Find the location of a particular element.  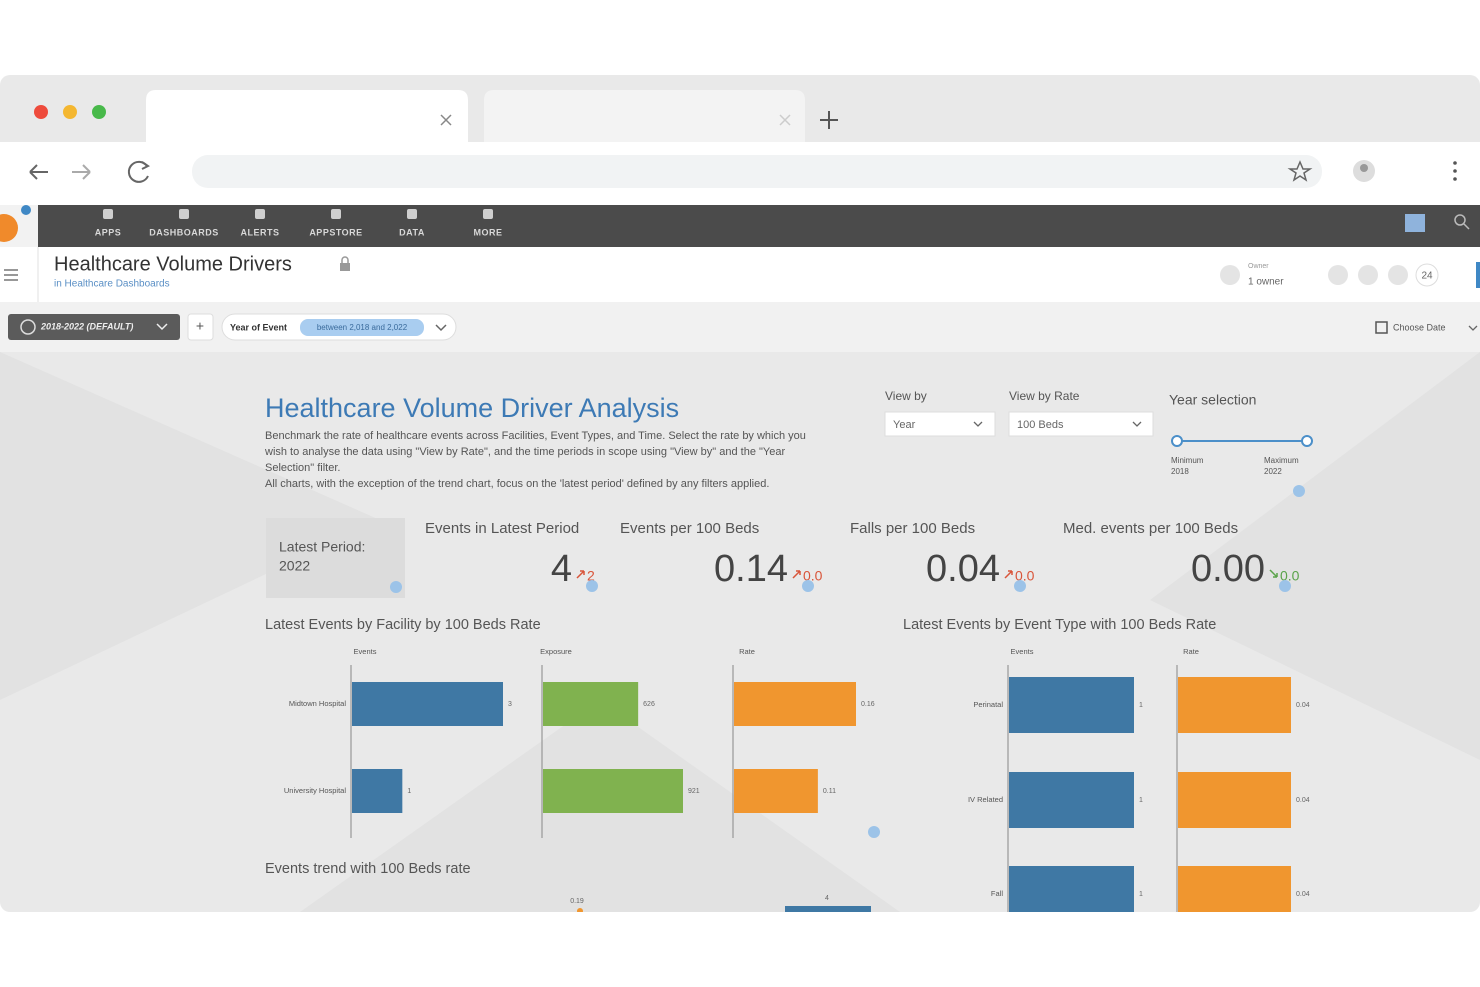

preset-caret is located at coordinates (162, 327).